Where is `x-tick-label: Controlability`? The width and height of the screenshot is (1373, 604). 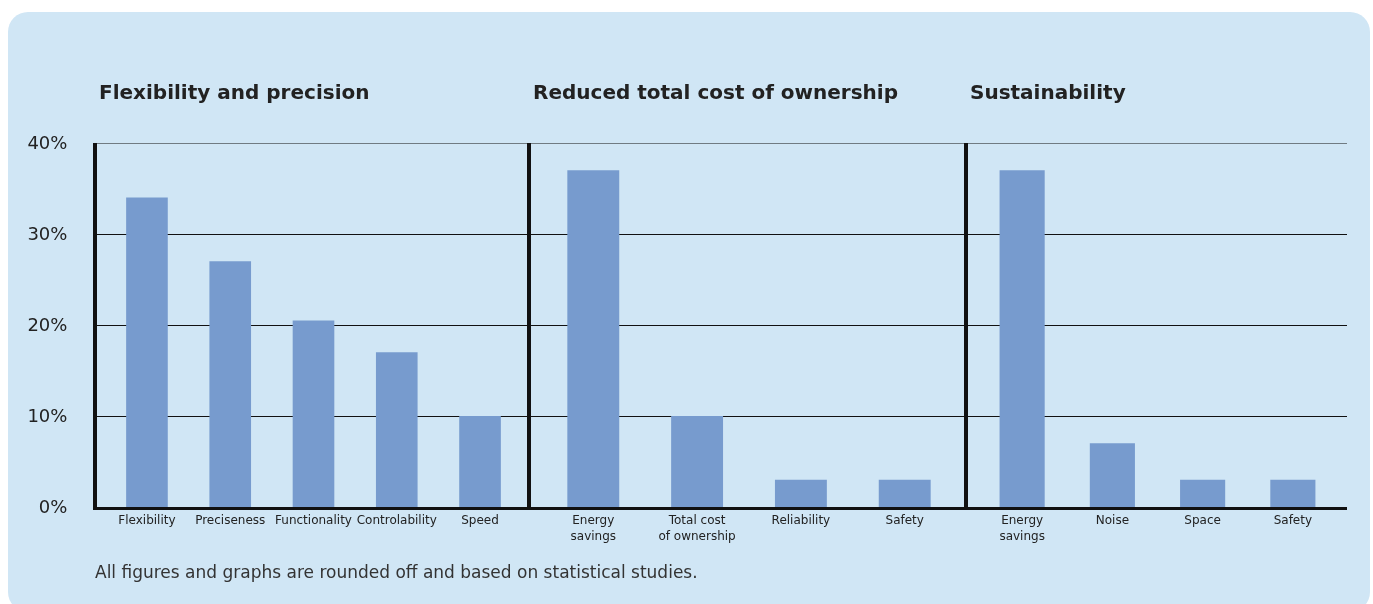 x-tick-label: Controlability is located at coordinates (396, 520).